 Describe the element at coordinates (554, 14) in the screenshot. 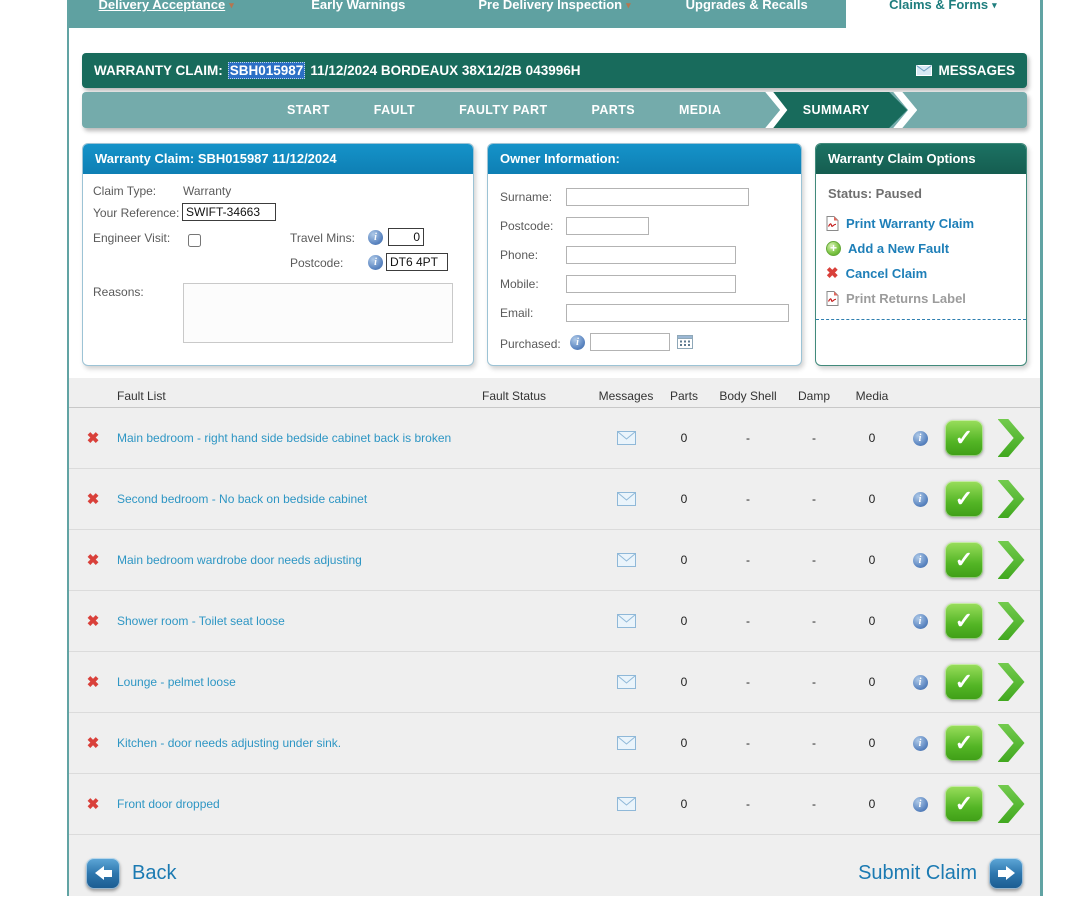

I see `nav-item-pre-delivery-inspection: Pre Delivery Inspection ▾` at that location.